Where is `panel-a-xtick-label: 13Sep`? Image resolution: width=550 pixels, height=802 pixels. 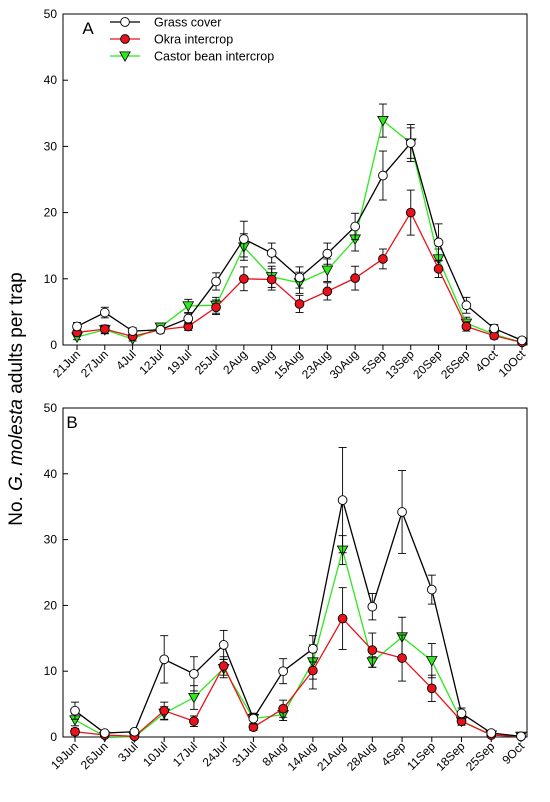
panel-a-xtick-label: 13Sep is located at coordinates (399, 364).